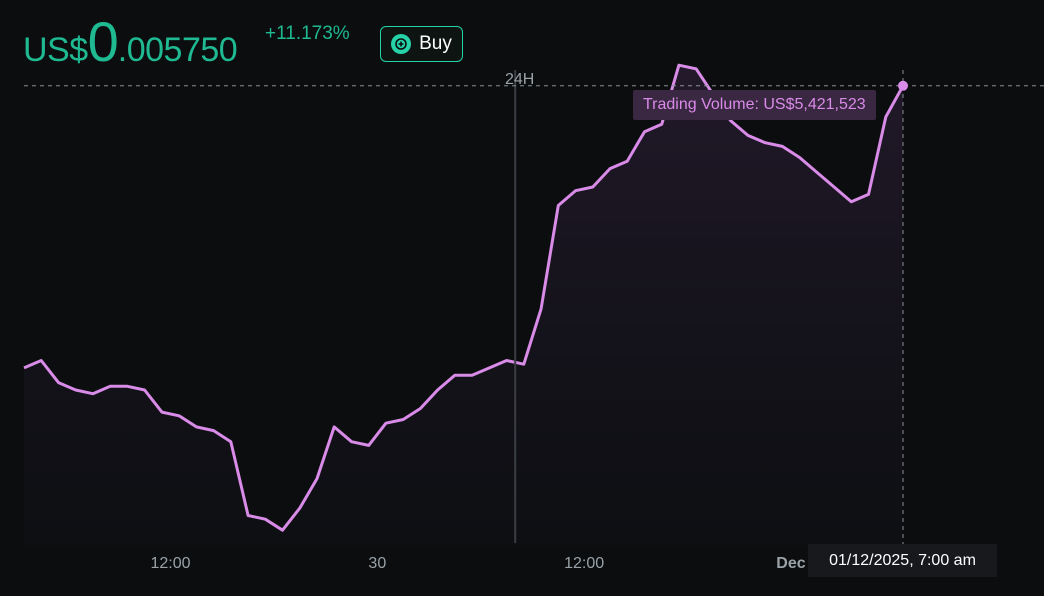 Image resolution: width=1044 pixels, height=596 pixels. What do you see at coordinates (377, 563) in the screenshot?
I see `x-tick-label: 30` at bounding box center [377, 563].